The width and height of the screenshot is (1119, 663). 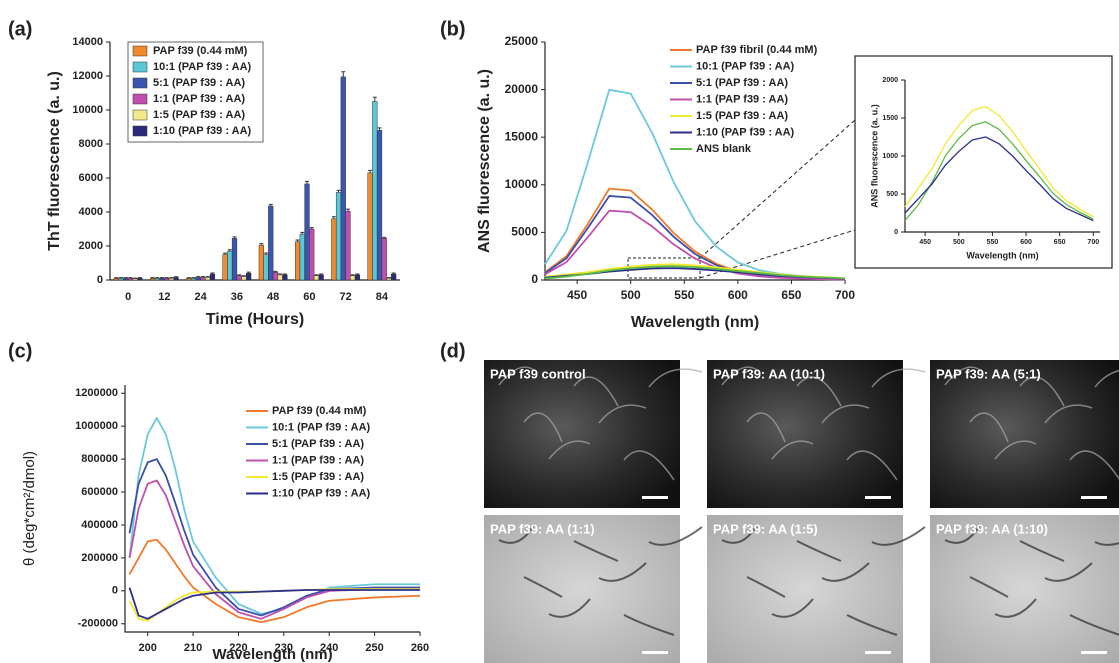 I want to click on x-axis-title: Time (Hours), so click(x=255, y=319).